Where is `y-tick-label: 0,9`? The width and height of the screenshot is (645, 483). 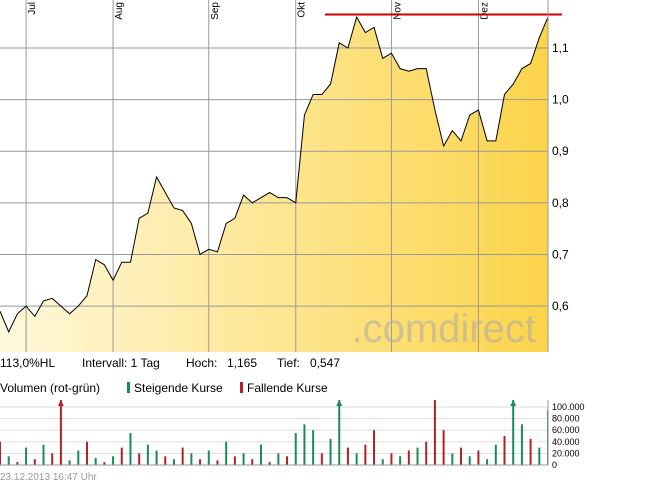
y-tick-label: 0,9 is located at coordinates (560, 151).